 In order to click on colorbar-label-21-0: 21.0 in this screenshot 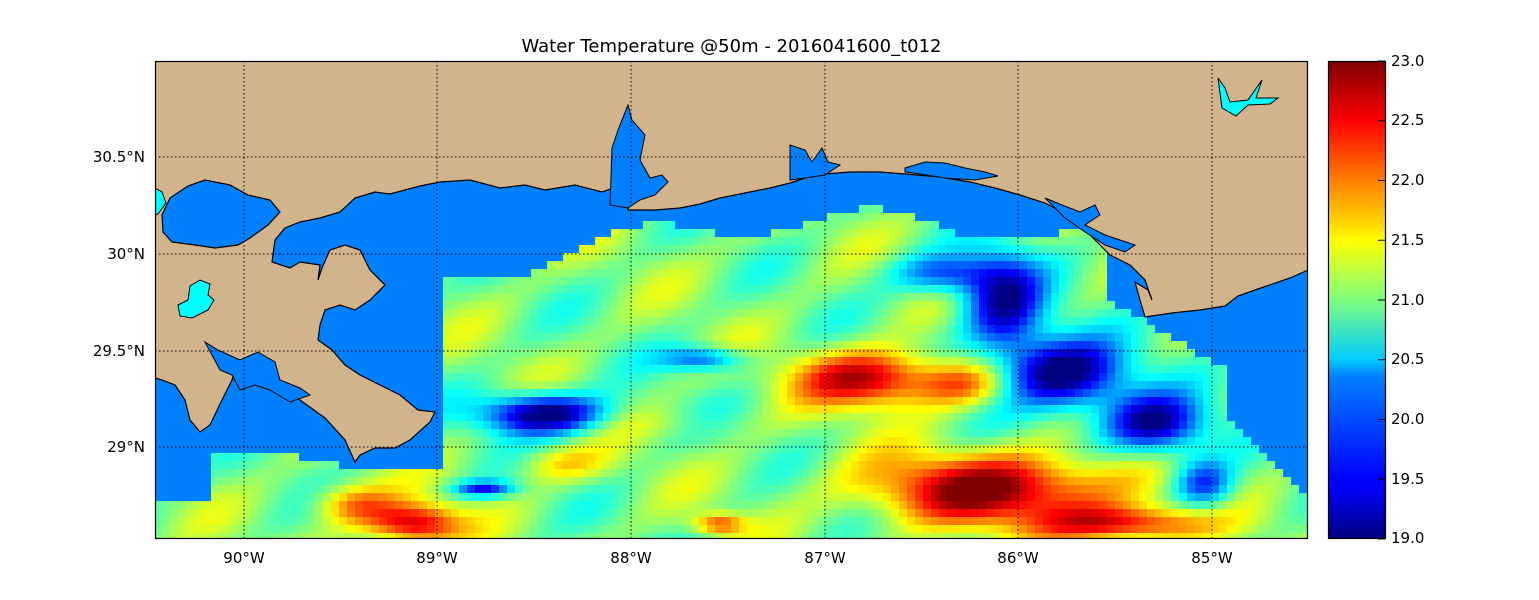, I will do `click(1408, 300)`.